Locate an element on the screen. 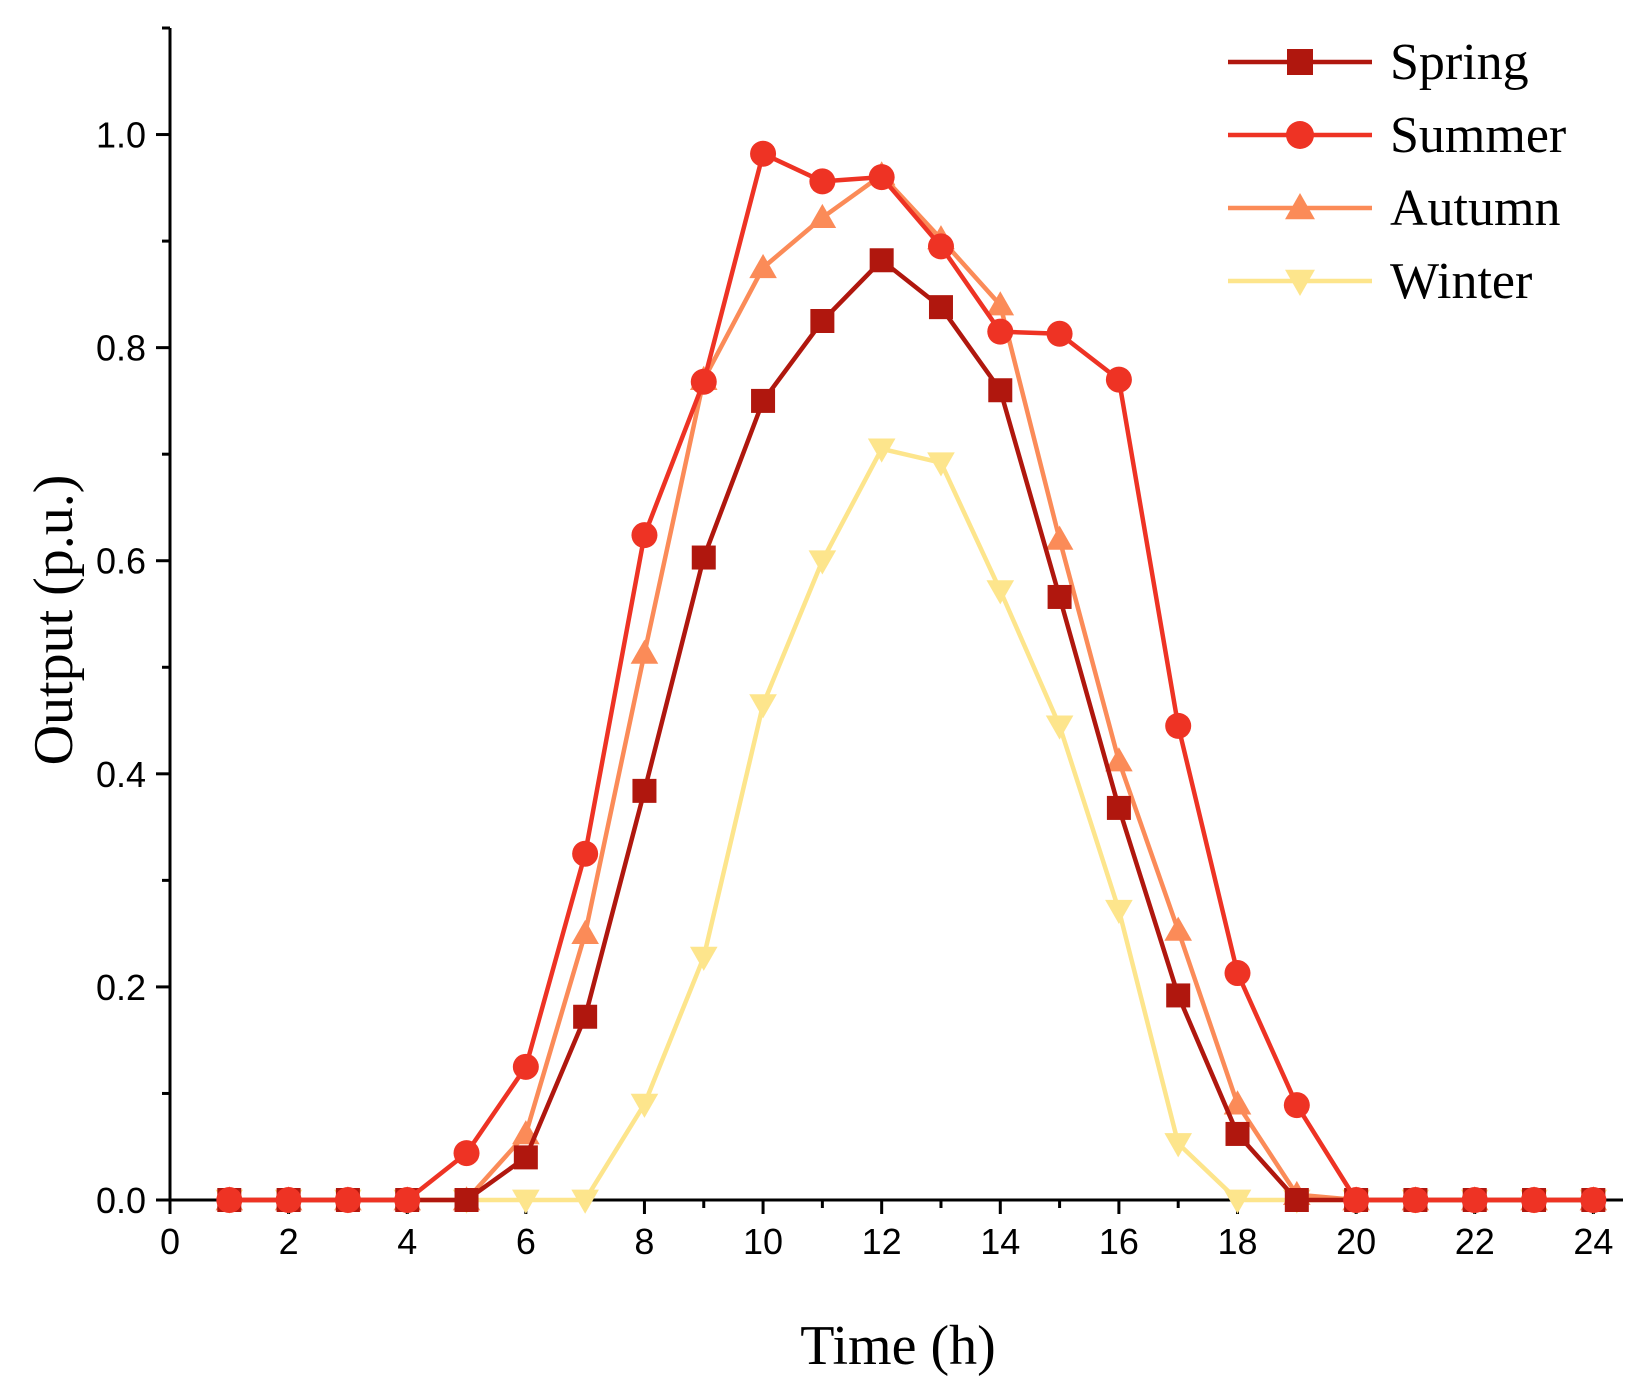 The width and height of the screenshot is (1637, 1386). x-tick-label: 16 is located at coordinates (1119, 1241).